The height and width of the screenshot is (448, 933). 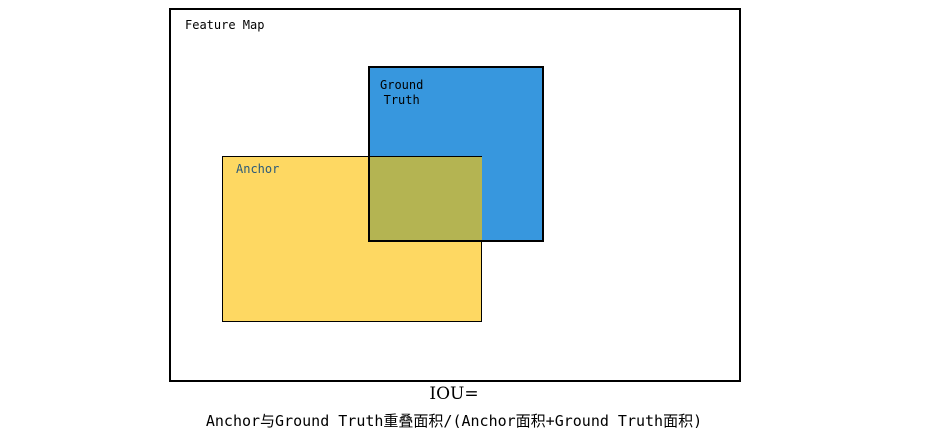 I want to click on ground-truth-label: Ground Truth, so click(x=402, y=92).